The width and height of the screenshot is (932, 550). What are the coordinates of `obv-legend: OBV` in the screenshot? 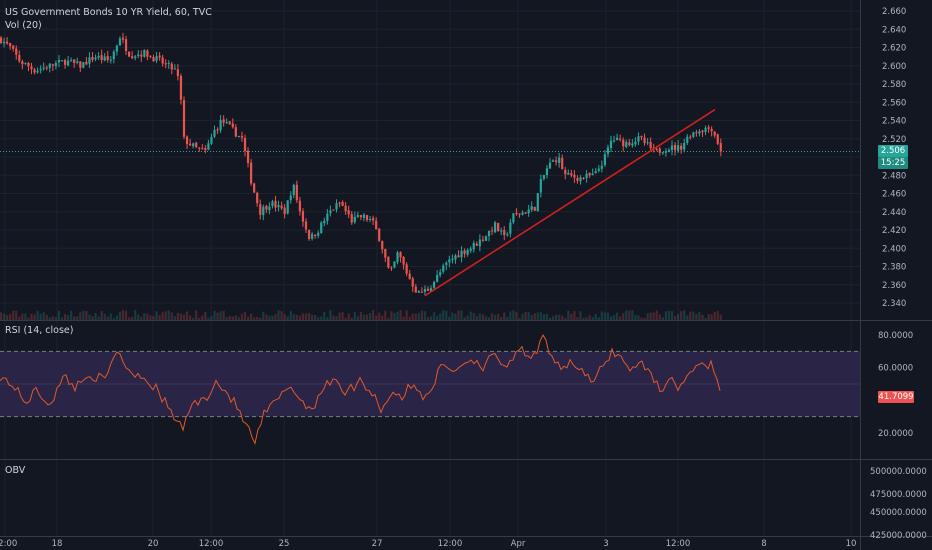 It's located at (15, 470).